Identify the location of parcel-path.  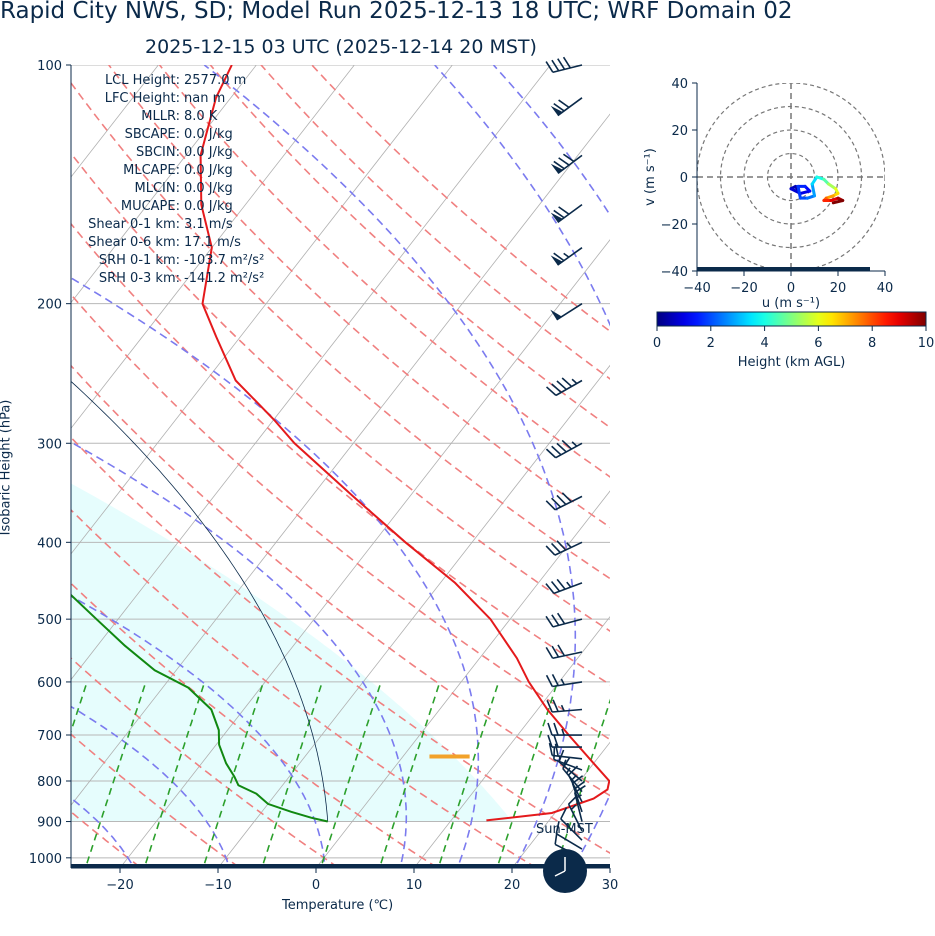
(200, 601).